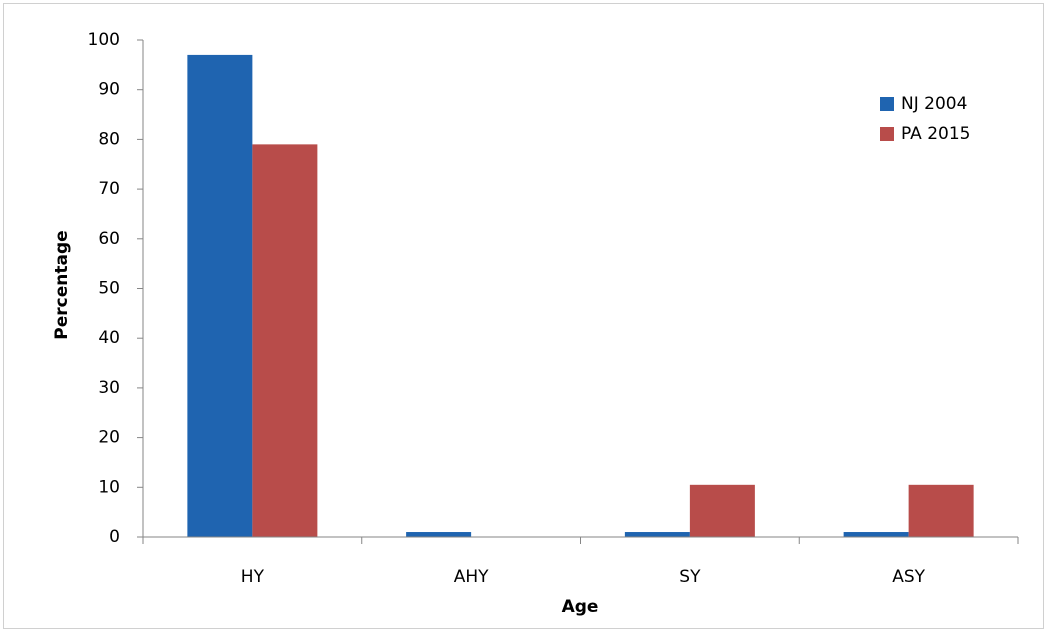 The image size is (1047, 632). Describe the element at coordinates (253, 577) in the screenshot. I see `x-tick-label: HY` at that location.